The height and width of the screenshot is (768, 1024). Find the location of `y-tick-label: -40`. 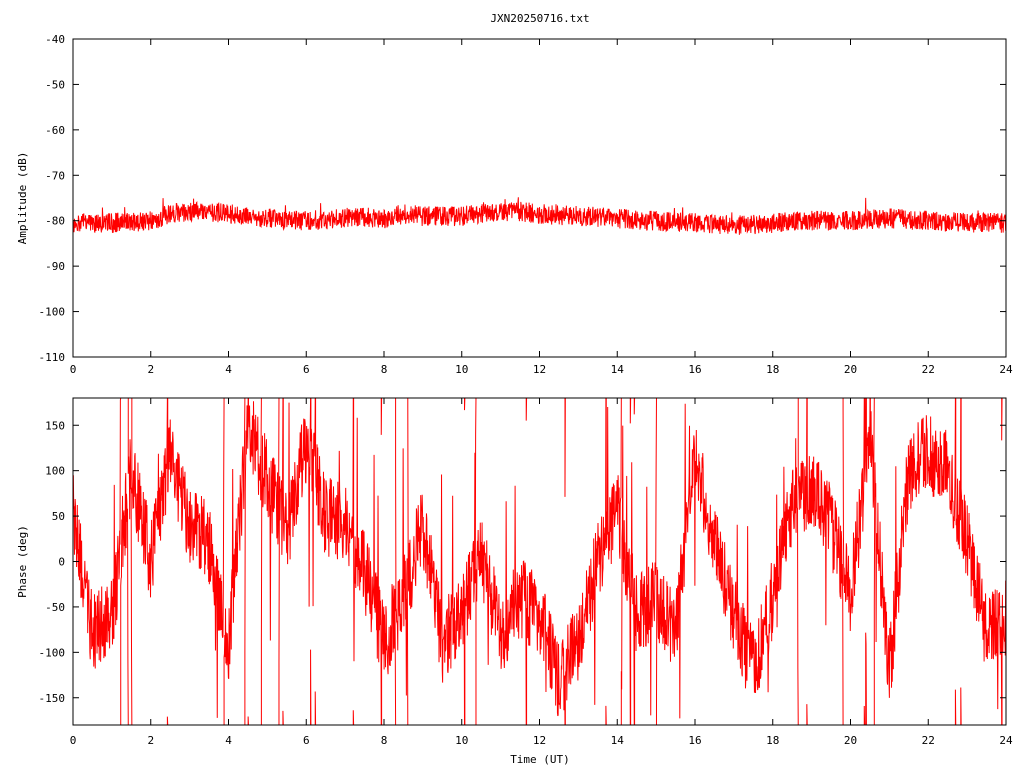

y-tick-label: -40 is located at coordinates (55, 39).